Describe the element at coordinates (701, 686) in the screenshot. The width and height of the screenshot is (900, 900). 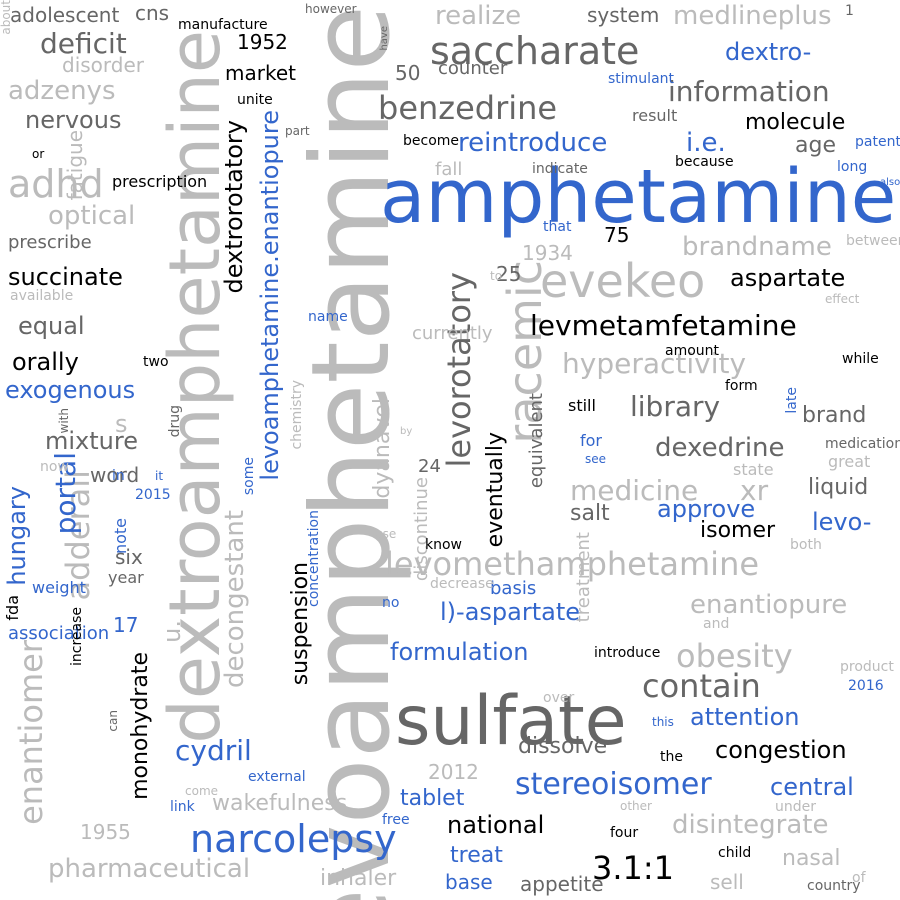
I see `word-contain: contain` at that location.